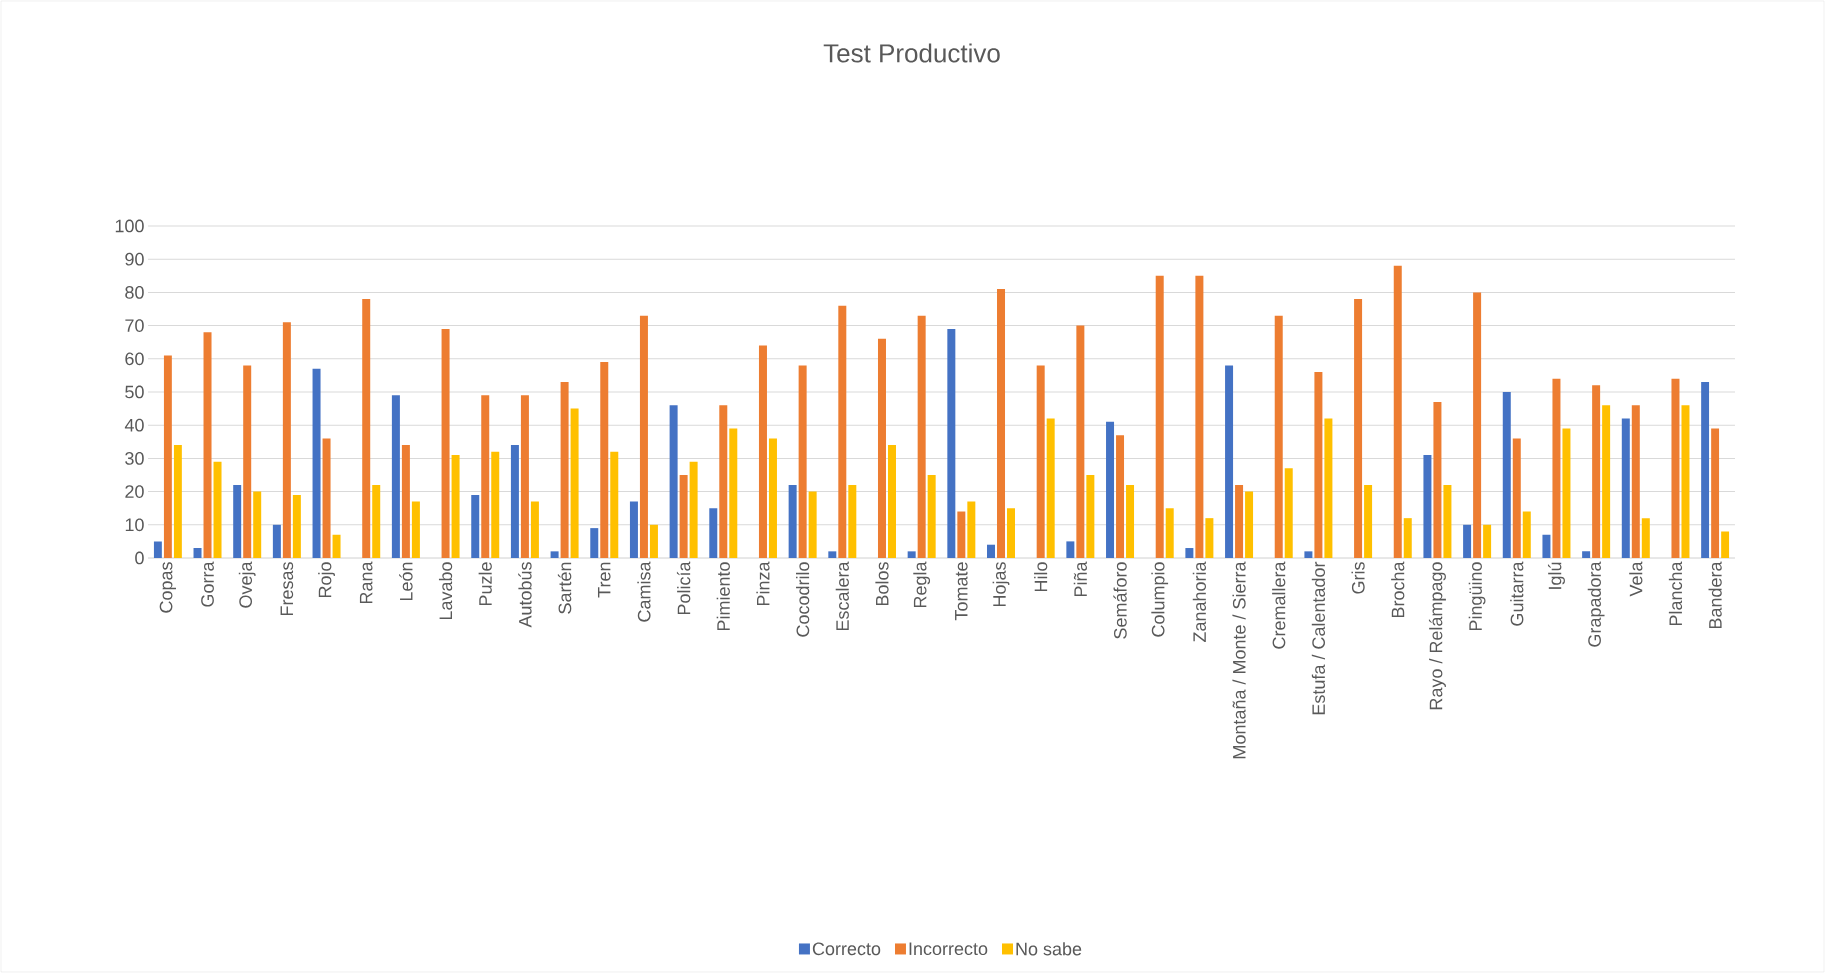 This screenshot has height=973, width=1825. I want to click on x-tick-label: Escalera, so click(842, 596).